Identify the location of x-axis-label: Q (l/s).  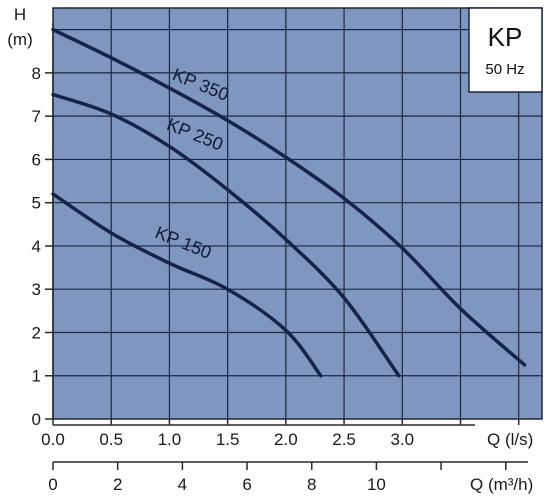
(510, 439).